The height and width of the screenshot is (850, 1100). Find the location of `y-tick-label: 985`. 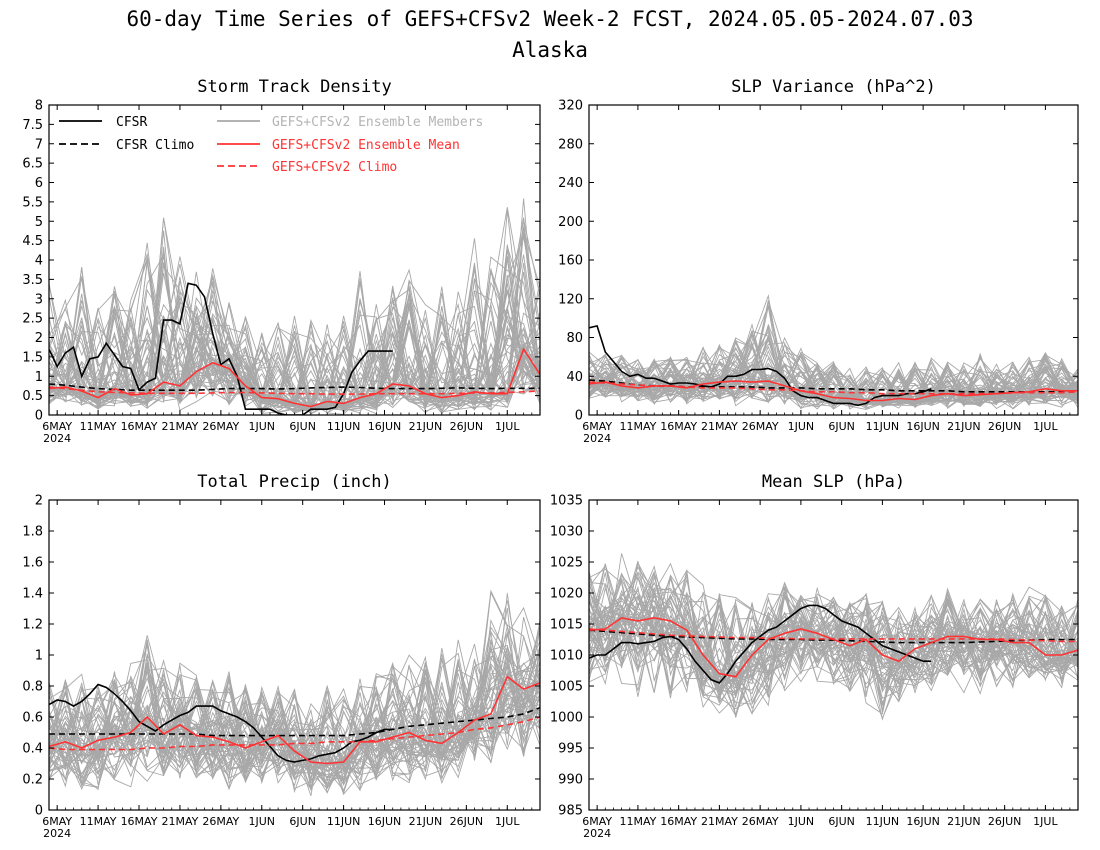

y-tick-label: 985 is located at coordinates (570, 811).